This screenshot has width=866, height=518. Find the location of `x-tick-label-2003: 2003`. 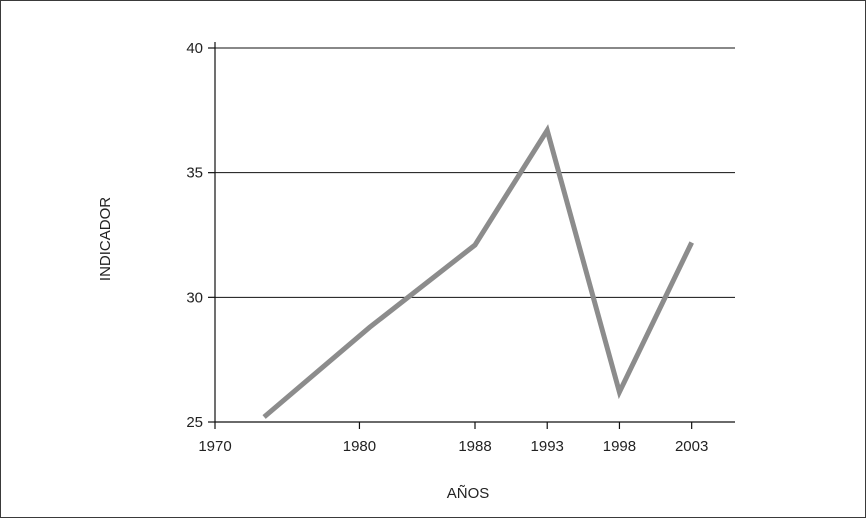

x-tick-label-2003: 2003 is located at coordinates (691, 446).